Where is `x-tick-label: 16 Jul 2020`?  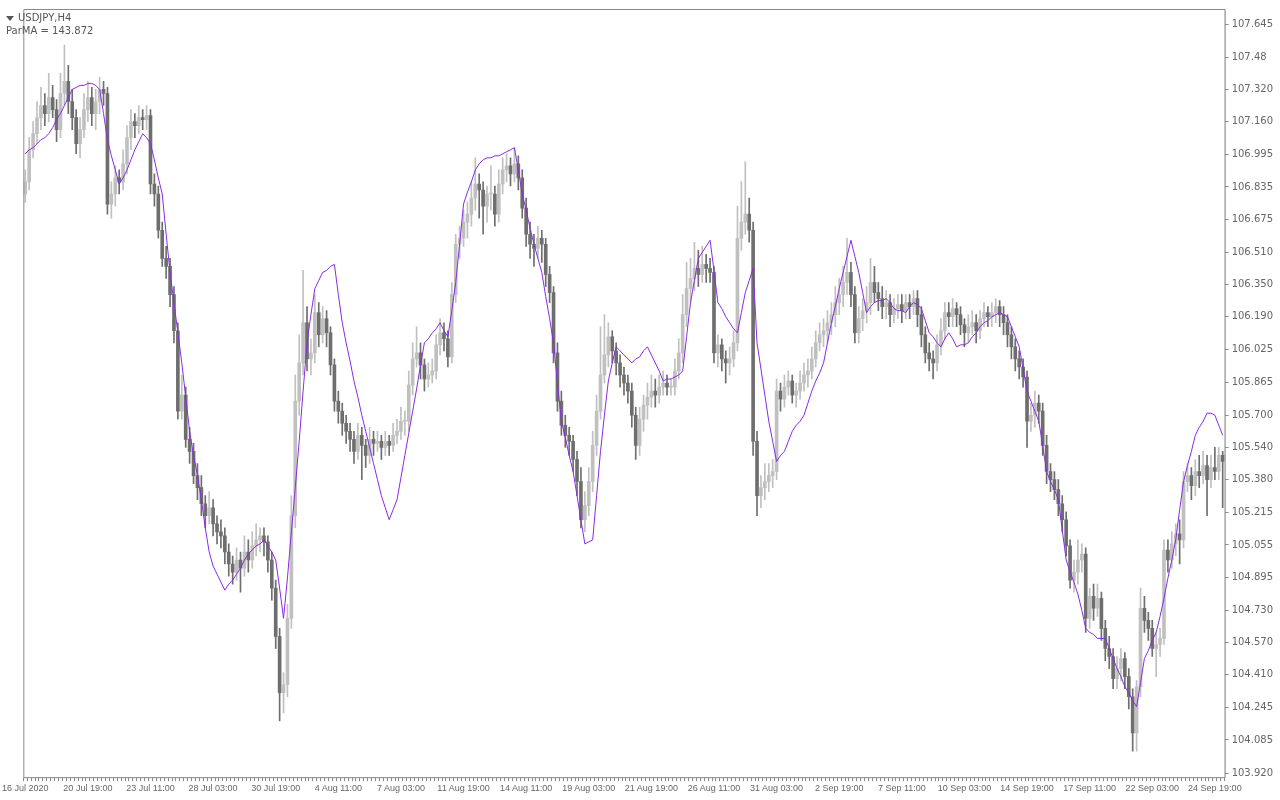
x-tick-label: 16 Jul 2020 is located at coordinates (25, 788).